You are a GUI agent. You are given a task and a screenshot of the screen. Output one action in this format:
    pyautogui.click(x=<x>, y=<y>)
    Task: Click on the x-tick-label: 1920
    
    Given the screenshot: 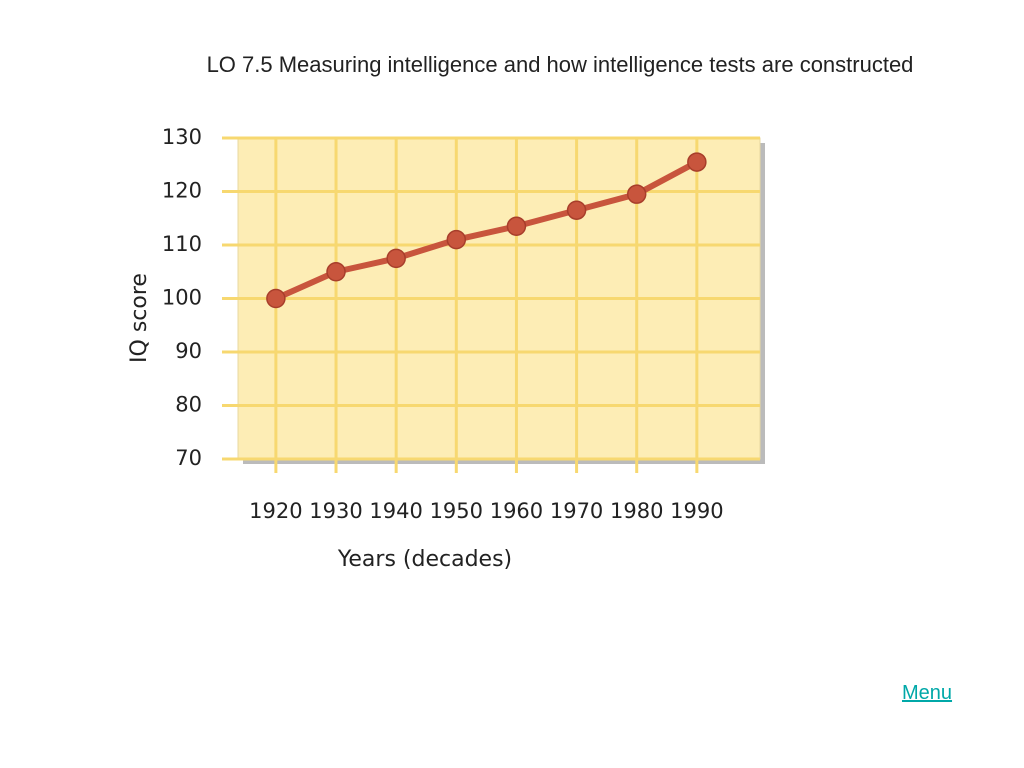 What is the action you would take?
    pyautogui.click(x=275, y=511)
    